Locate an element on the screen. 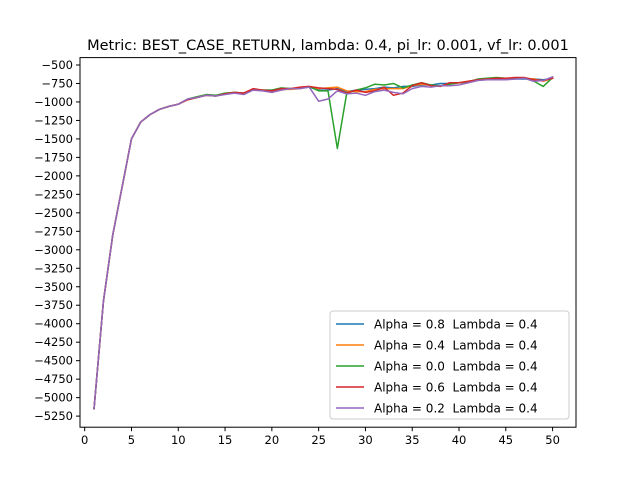  x-axis: 0 5 10 15 20 25 30 35 40 45 50 is located at coordinates (320, 437).